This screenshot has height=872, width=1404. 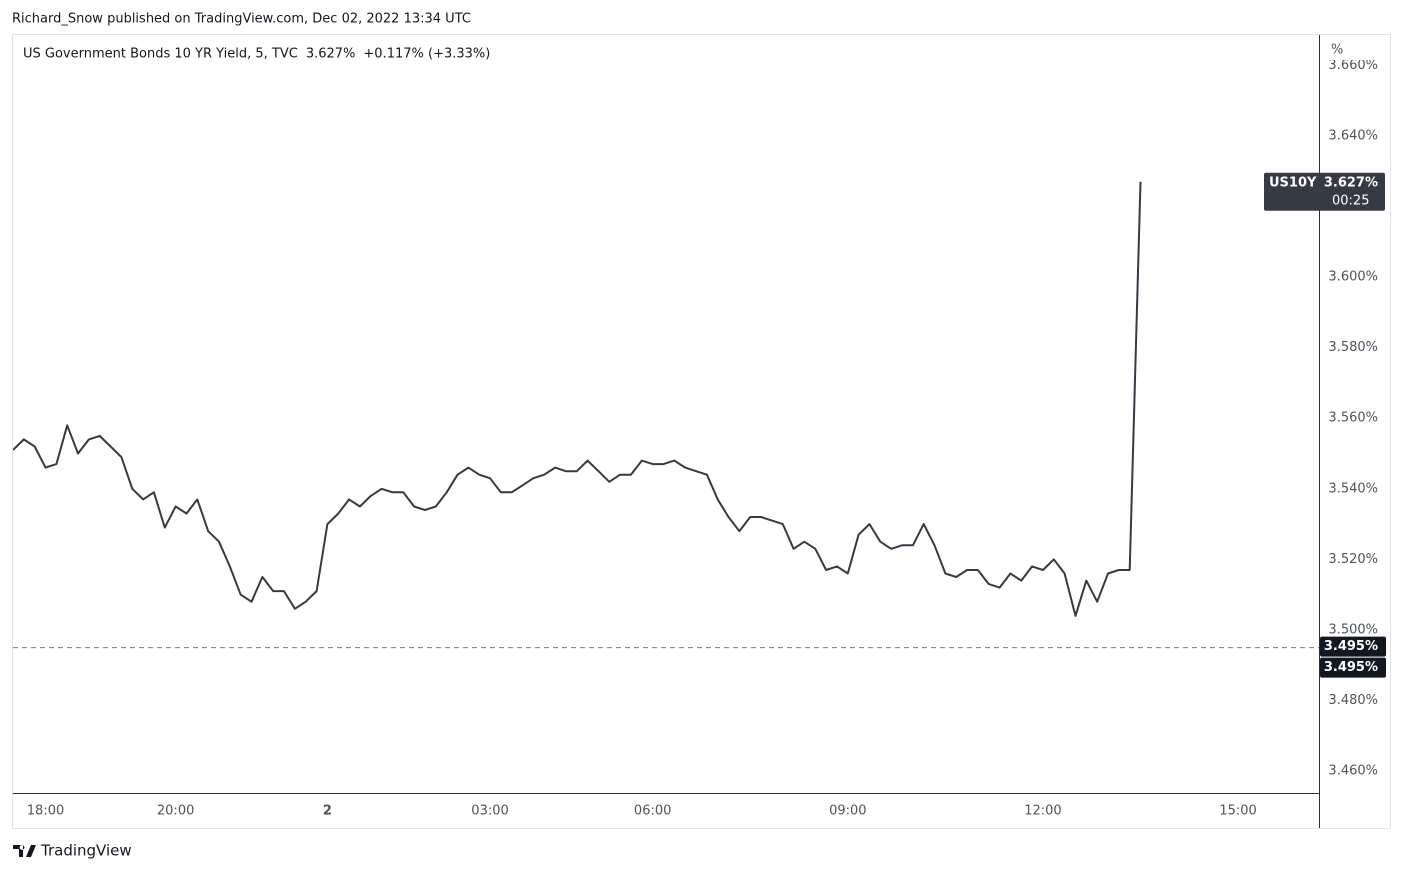 I want to click on x-axis: 18:00 20:00 2 03:00 06:00 09:00 12:00 15:00, so click(x=642, y=811).